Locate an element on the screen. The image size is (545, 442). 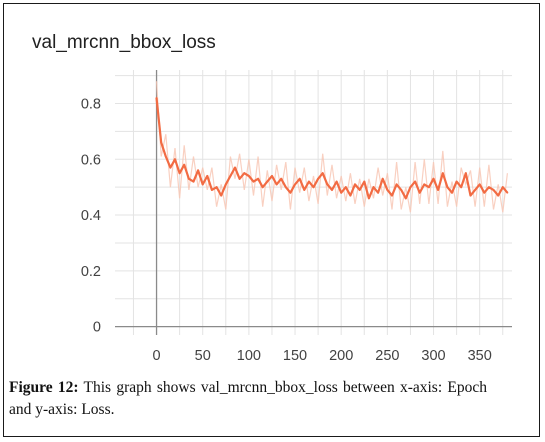
x-tick-label: 300 is located at coordinates (433, 356).